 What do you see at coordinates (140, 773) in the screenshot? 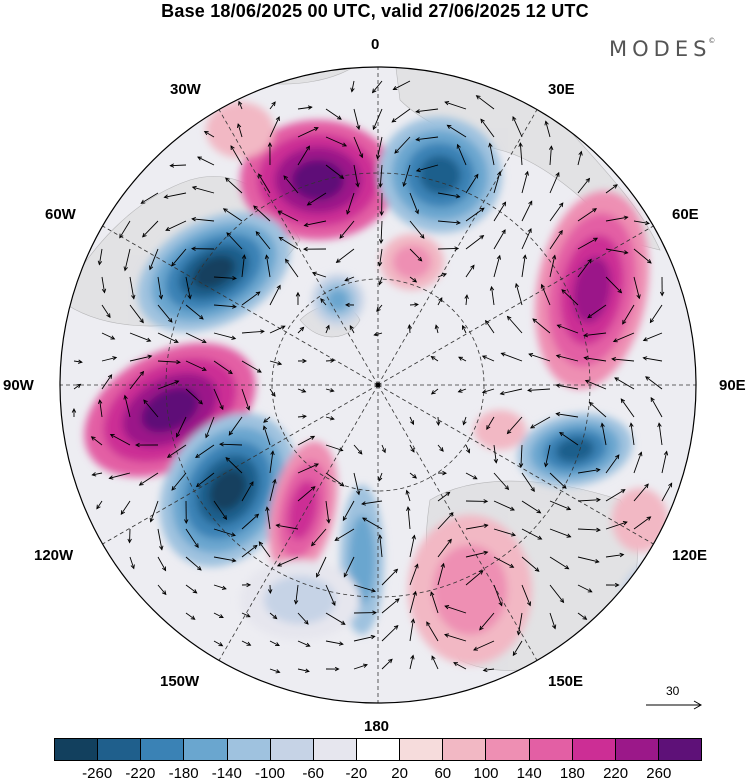
I see `colorbar-tick-label: -220` at bounding box center [140, 773].